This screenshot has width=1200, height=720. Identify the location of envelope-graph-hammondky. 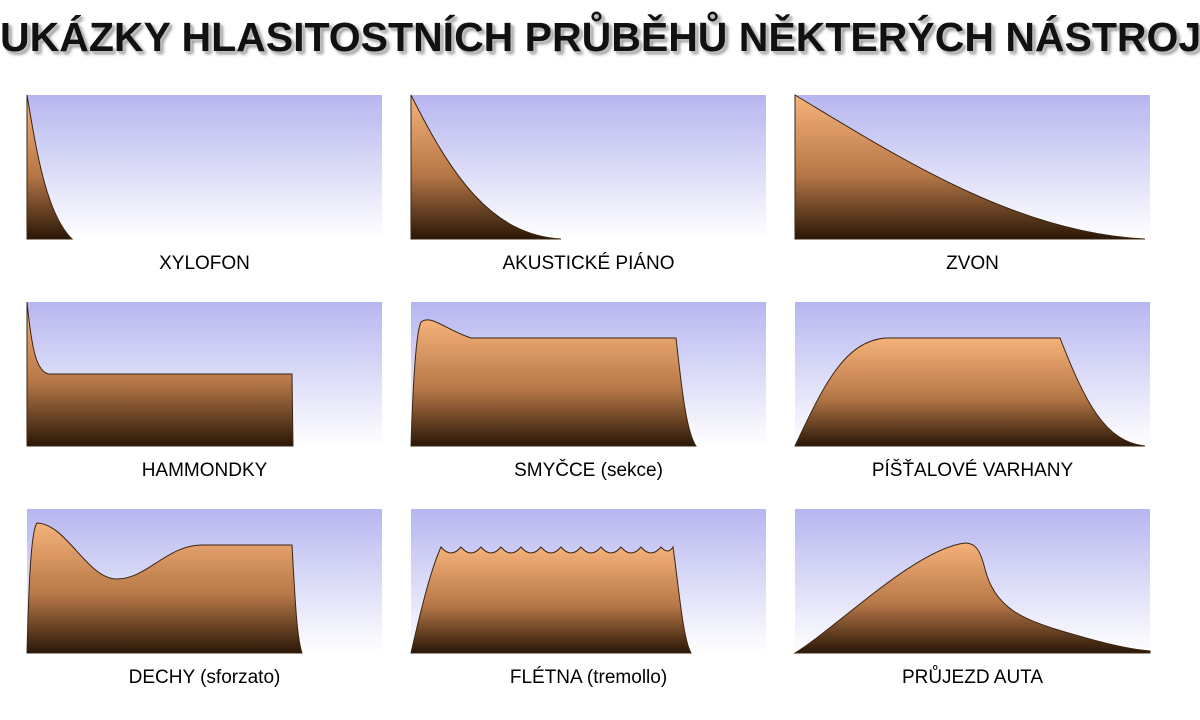
(204, 374).